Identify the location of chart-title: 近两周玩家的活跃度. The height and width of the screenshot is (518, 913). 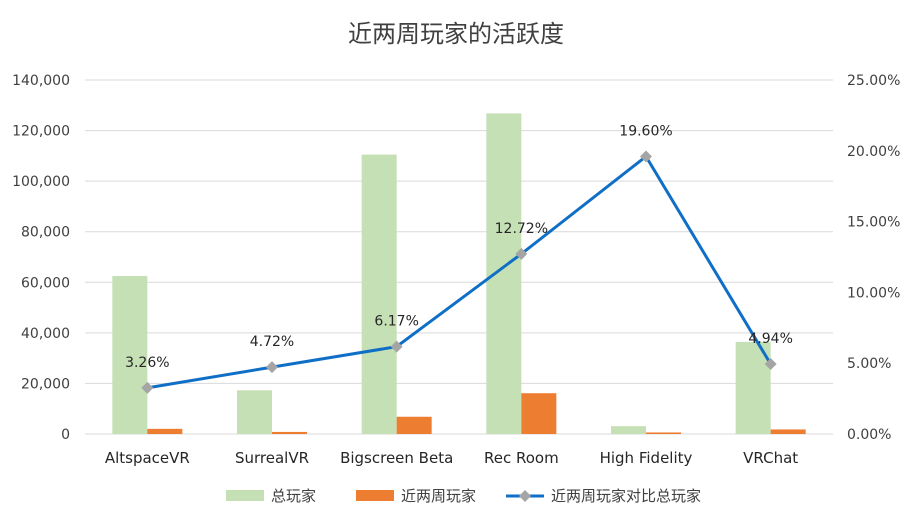
(456, 34).